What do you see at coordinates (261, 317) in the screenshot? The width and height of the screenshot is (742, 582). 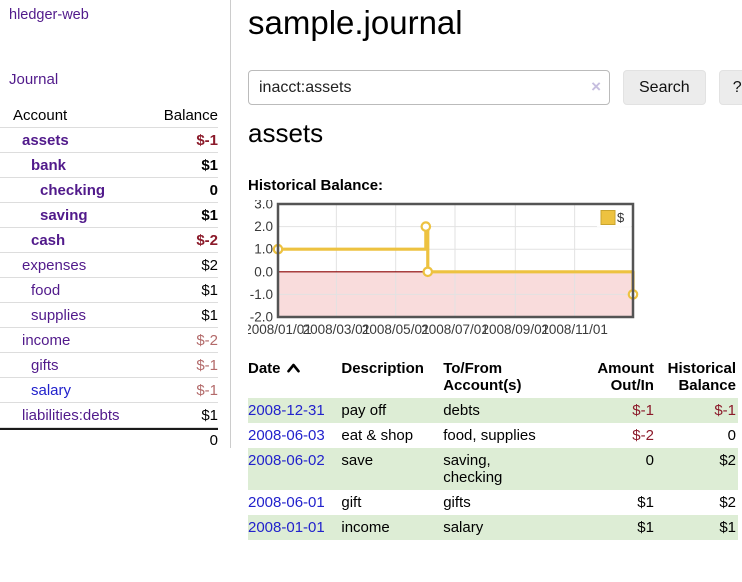 I see `svg-text: -2.0` at bounding box center [261, 317].